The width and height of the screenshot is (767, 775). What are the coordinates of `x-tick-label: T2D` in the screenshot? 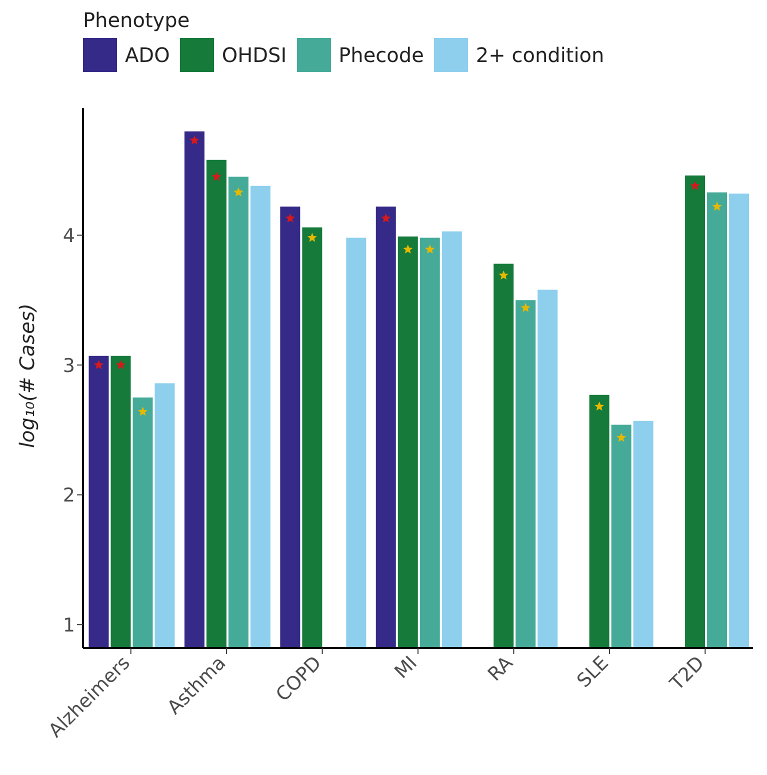 It's located at (687, 674).